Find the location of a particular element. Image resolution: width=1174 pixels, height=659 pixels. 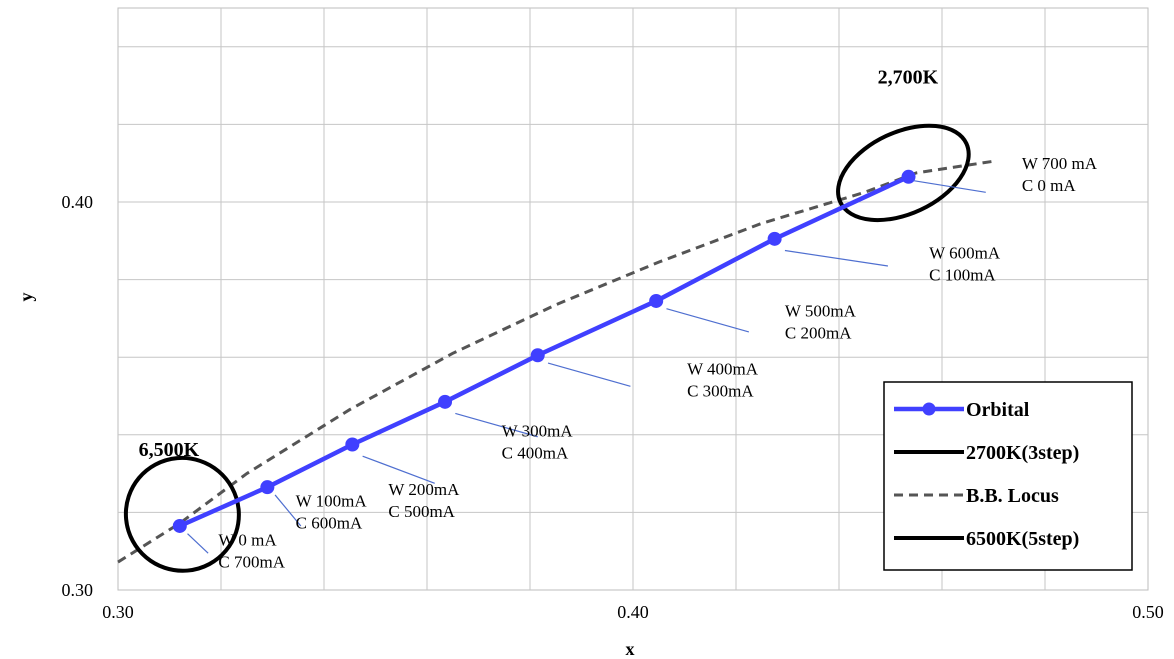

current-label: W 700 mA is located at coordinates (1060, 163).